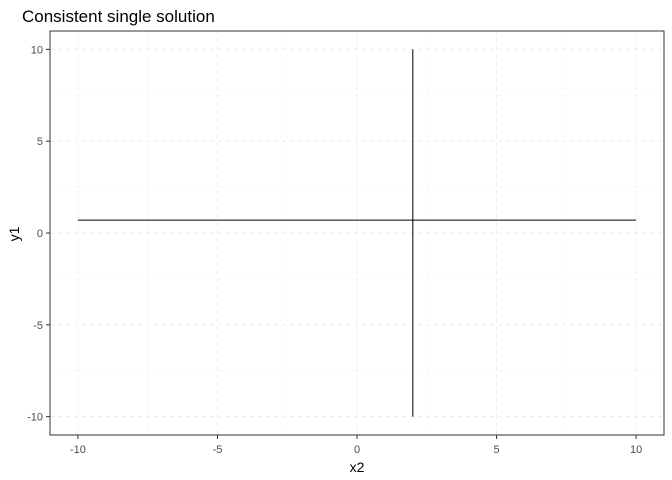  What do you see at coordinates (14, 233) in the screenshot?
I see `y-axis-label: y1` at bounding box center [14, 233].